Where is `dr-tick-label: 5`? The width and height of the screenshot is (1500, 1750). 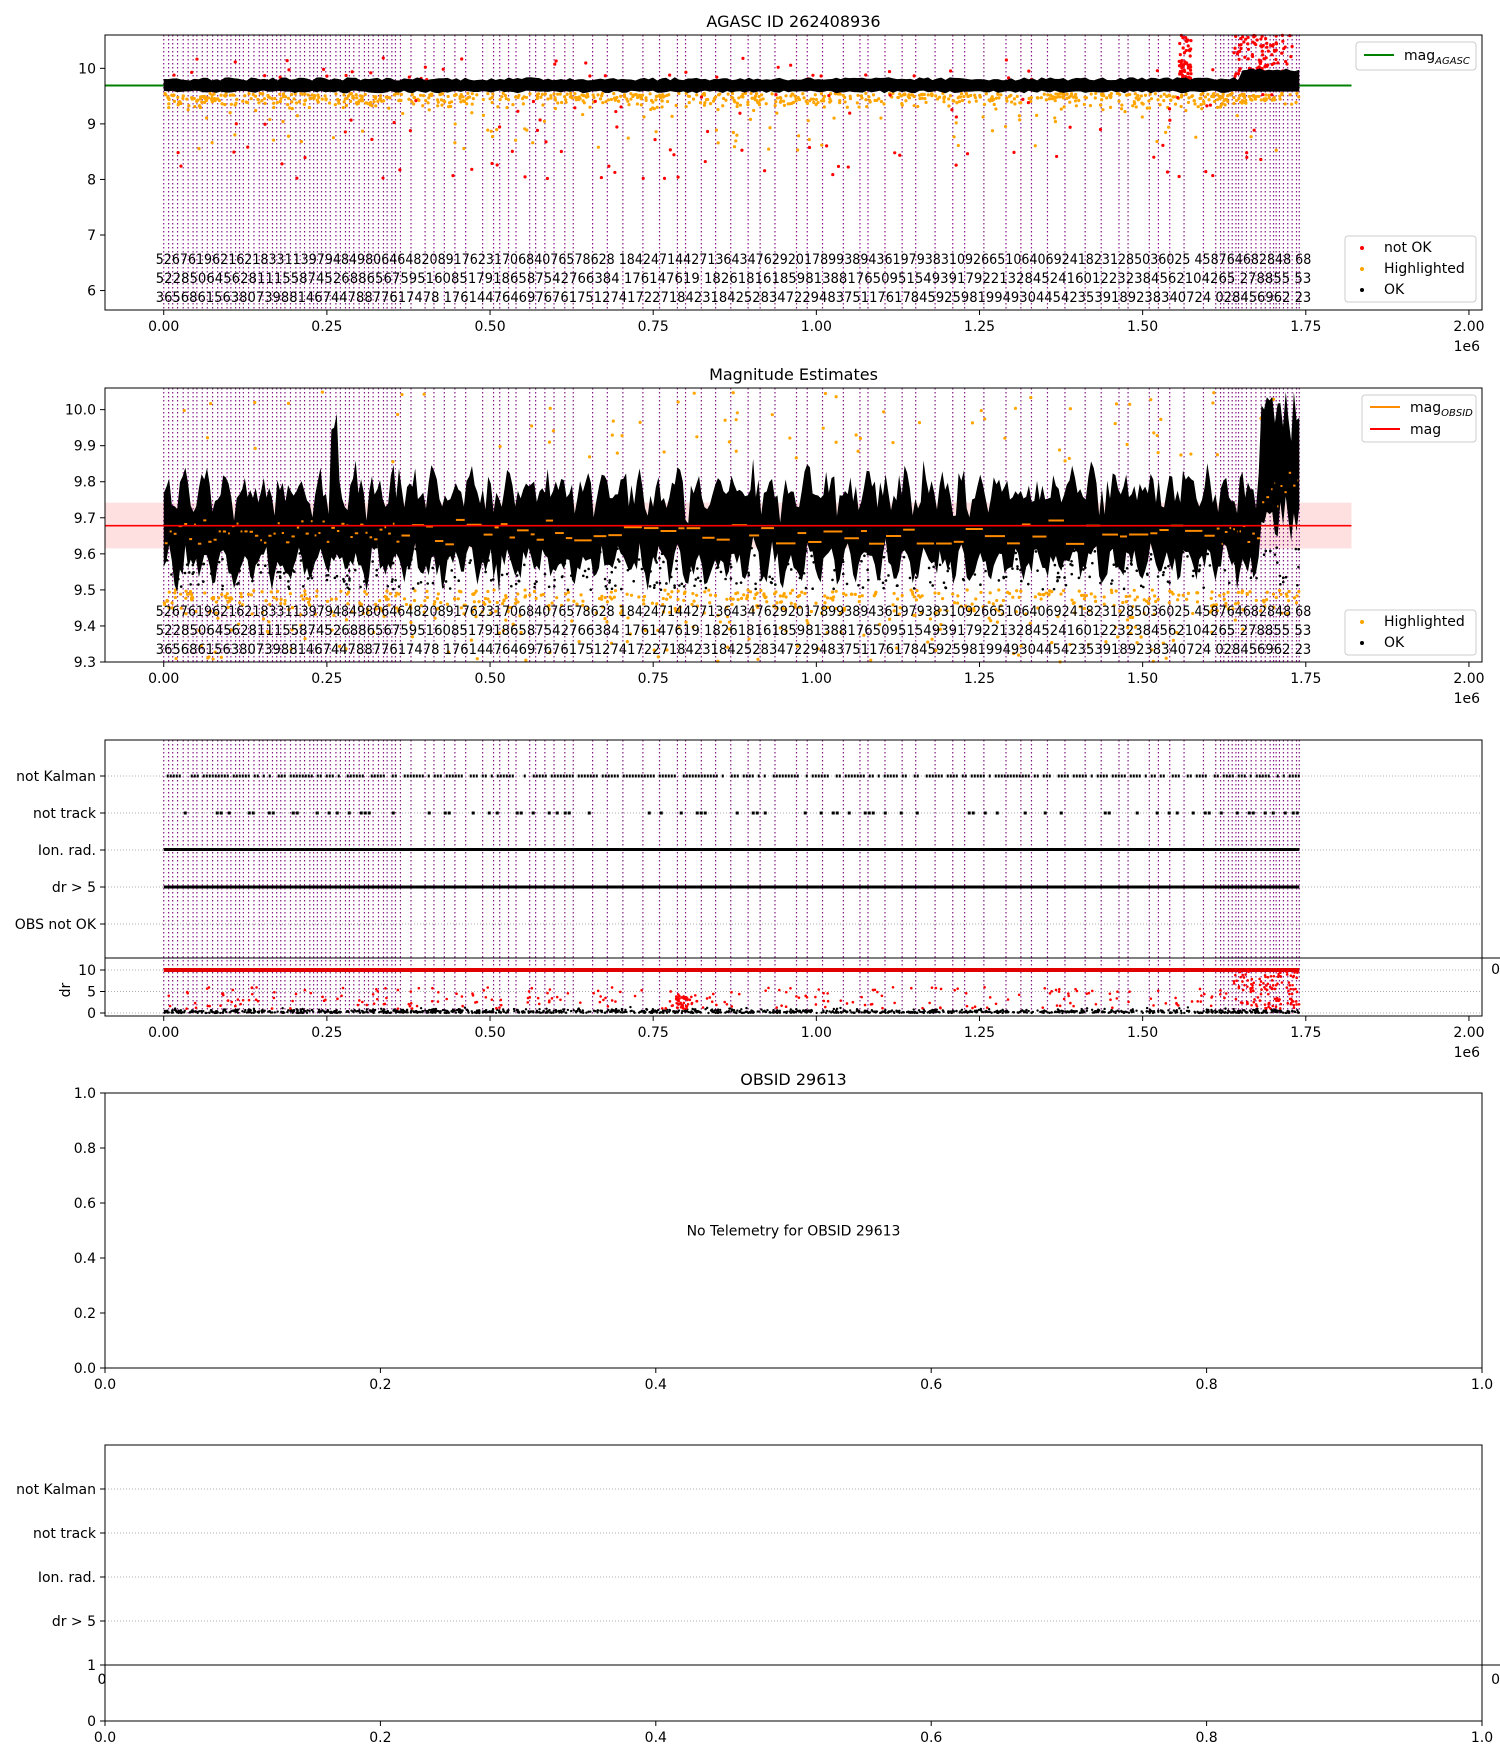
dr-tick-label: 5 is located at coordinates (91, 993).